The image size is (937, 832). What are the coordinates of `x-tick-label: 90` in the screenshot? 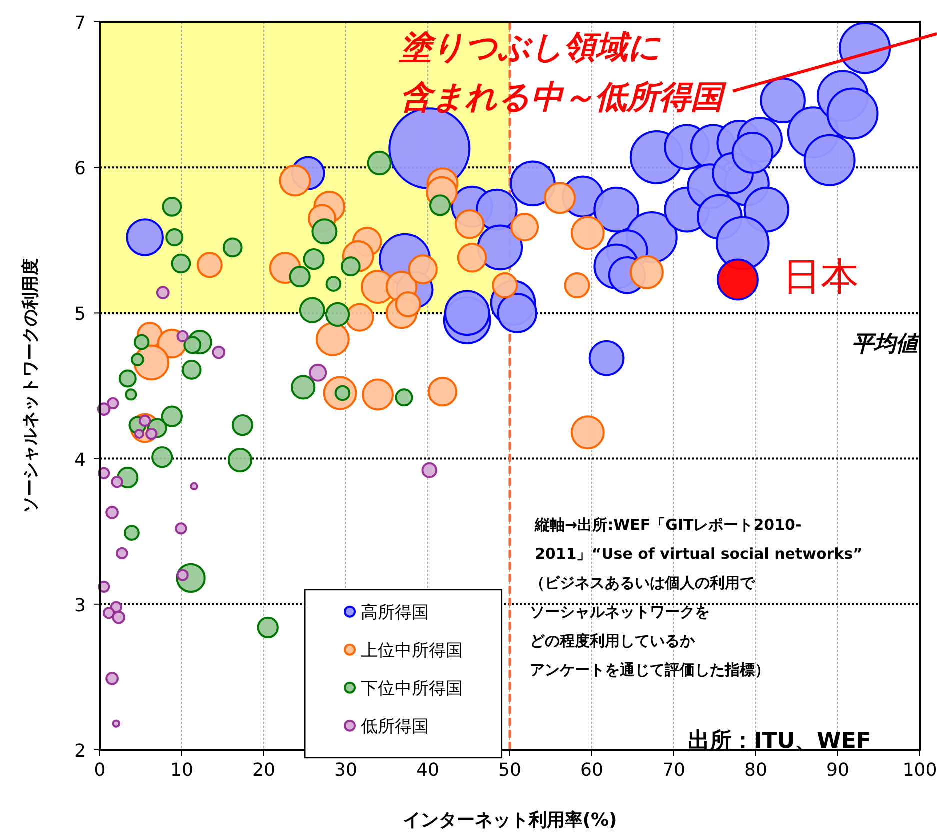 It's located at (838, 770).